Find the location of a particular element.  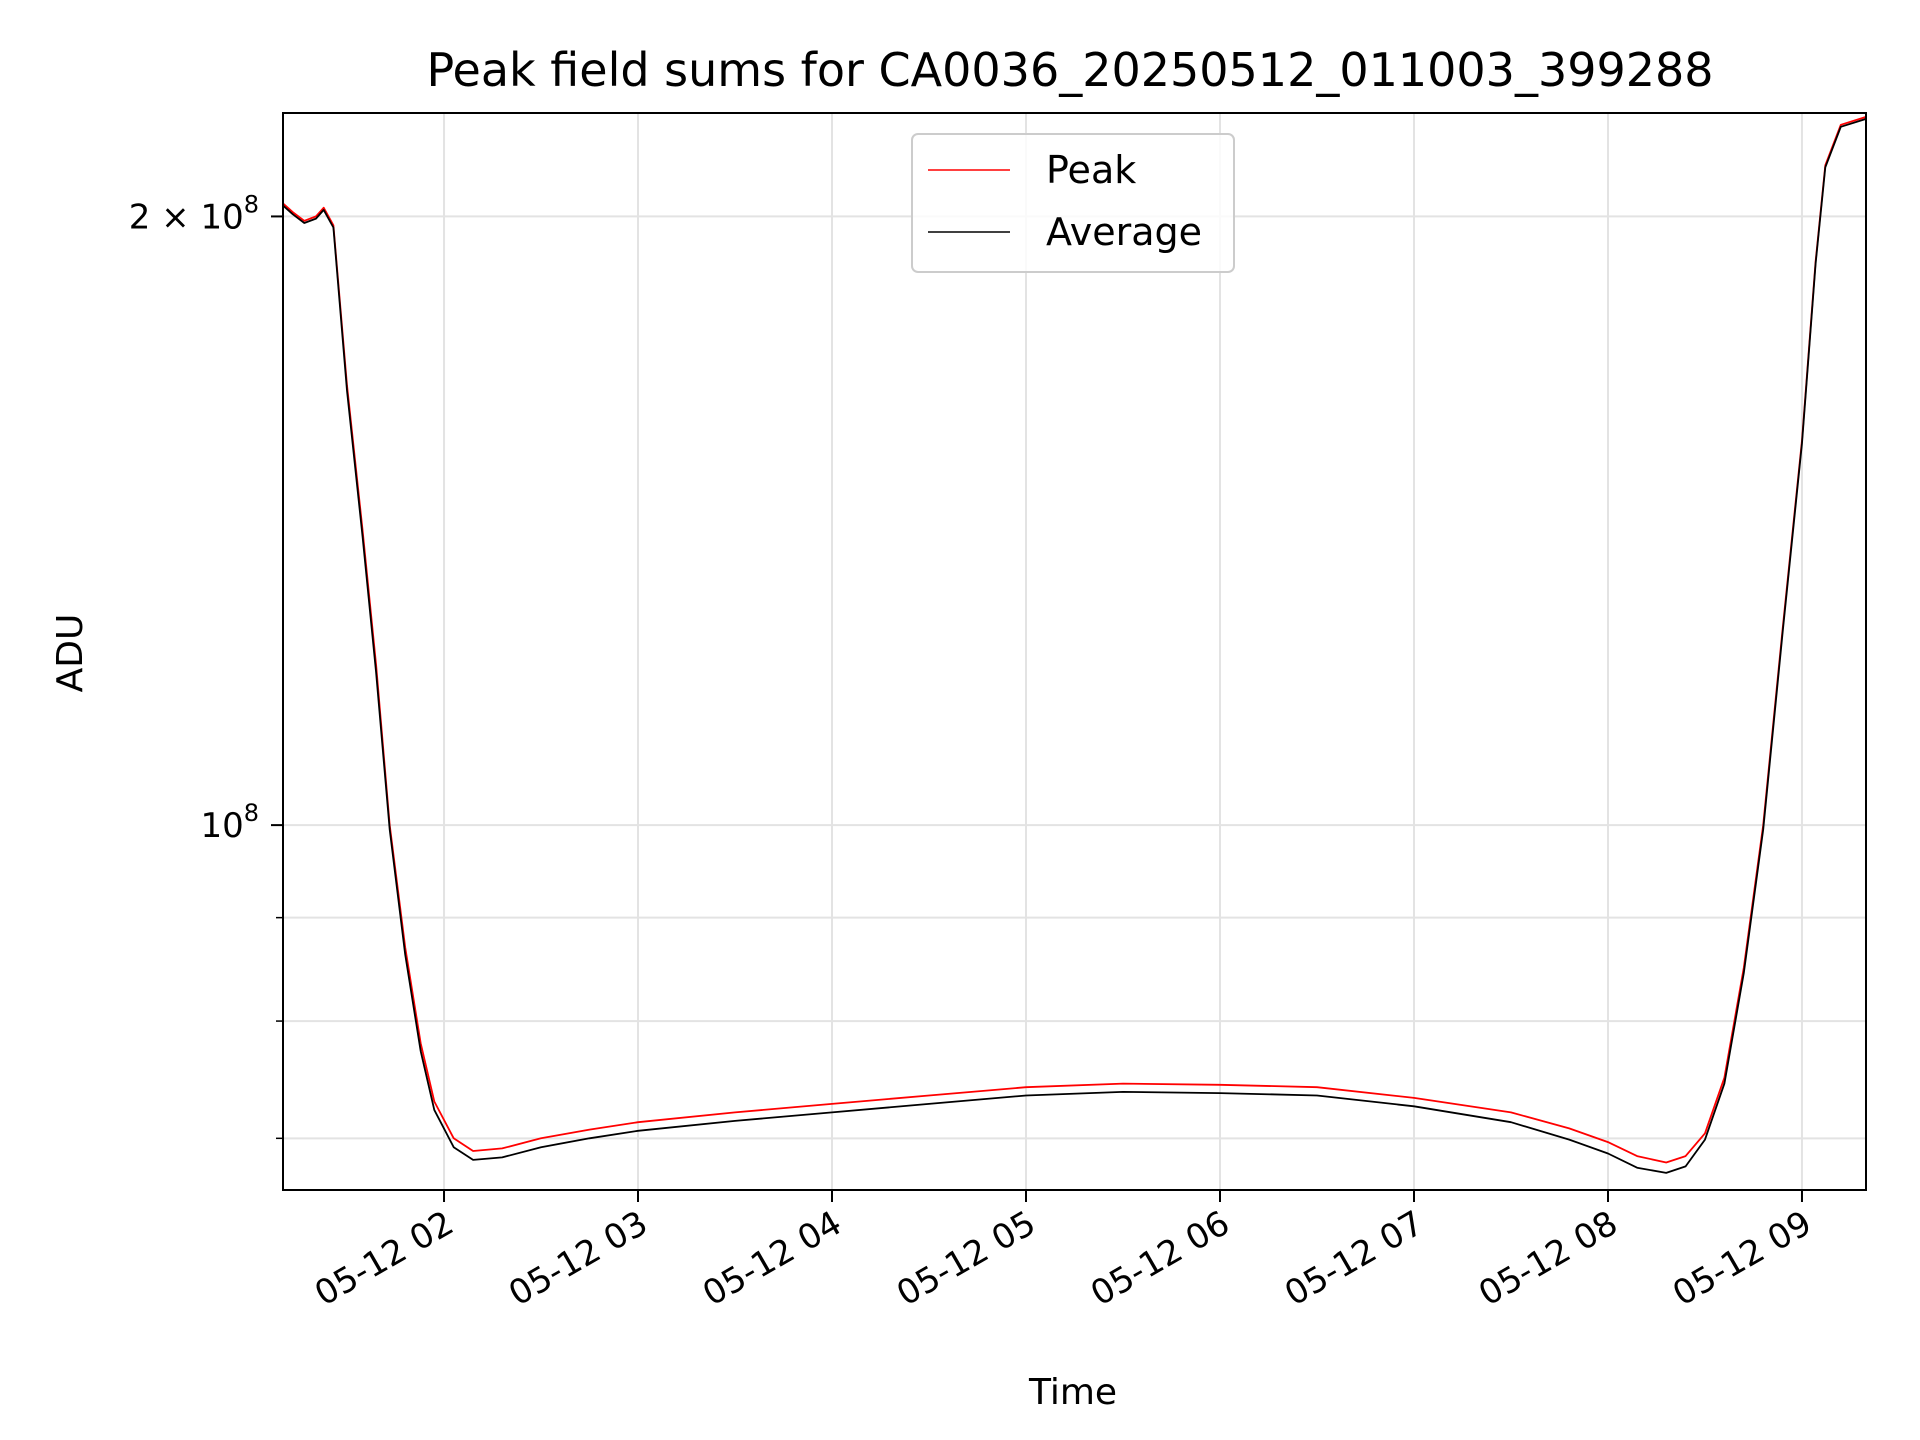

y-tick-label: 2 × 108 is located at coordinates (194, 213).